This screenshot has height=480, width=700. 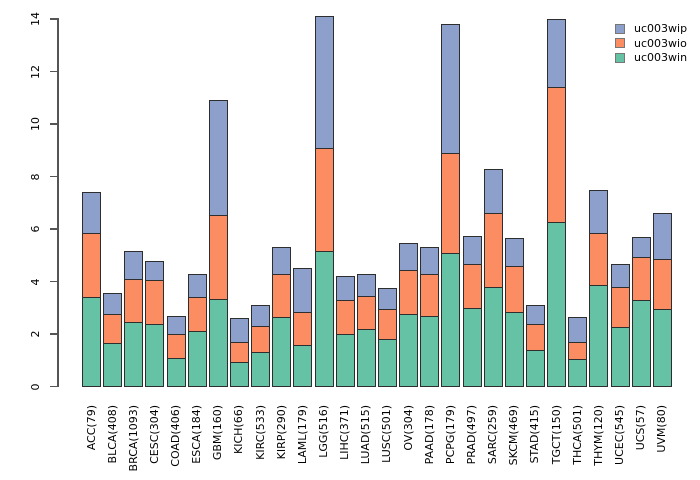 What do you see at coordinates (662, 429) in the screenshot?
I see `x-tick-label: UVM(80)` at bounding box center [662, 429].